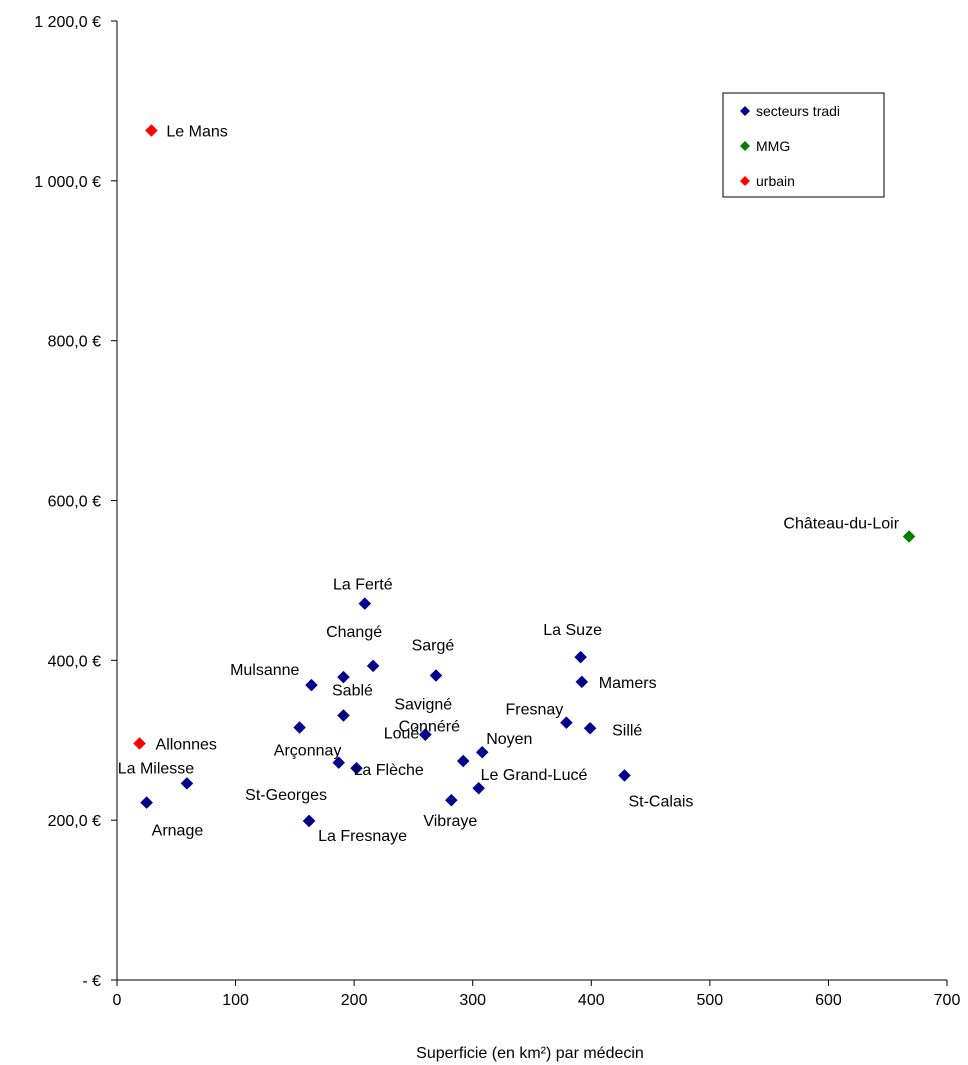  What do you see at coordinates (74, 661) in the screenshot?
I see `y-tick-label: 400,0 €` at bounding box center [74, 661].